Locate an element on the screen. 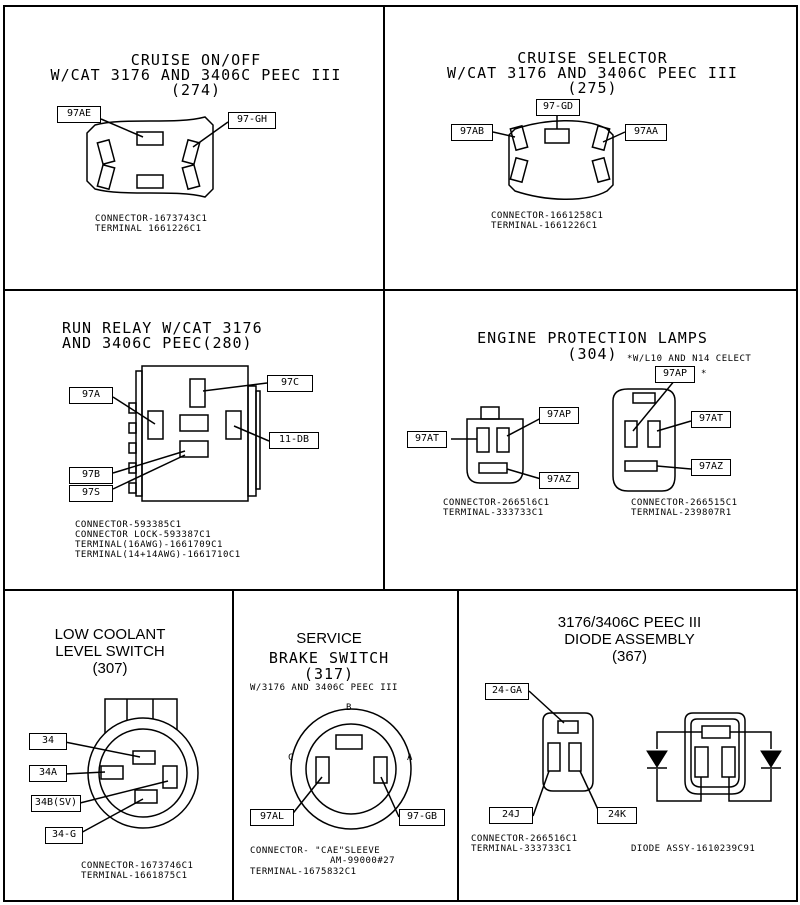 This screenshot has height=905, width=800. wire-label-97AB: 97AB is located at coordinates (472, 132).